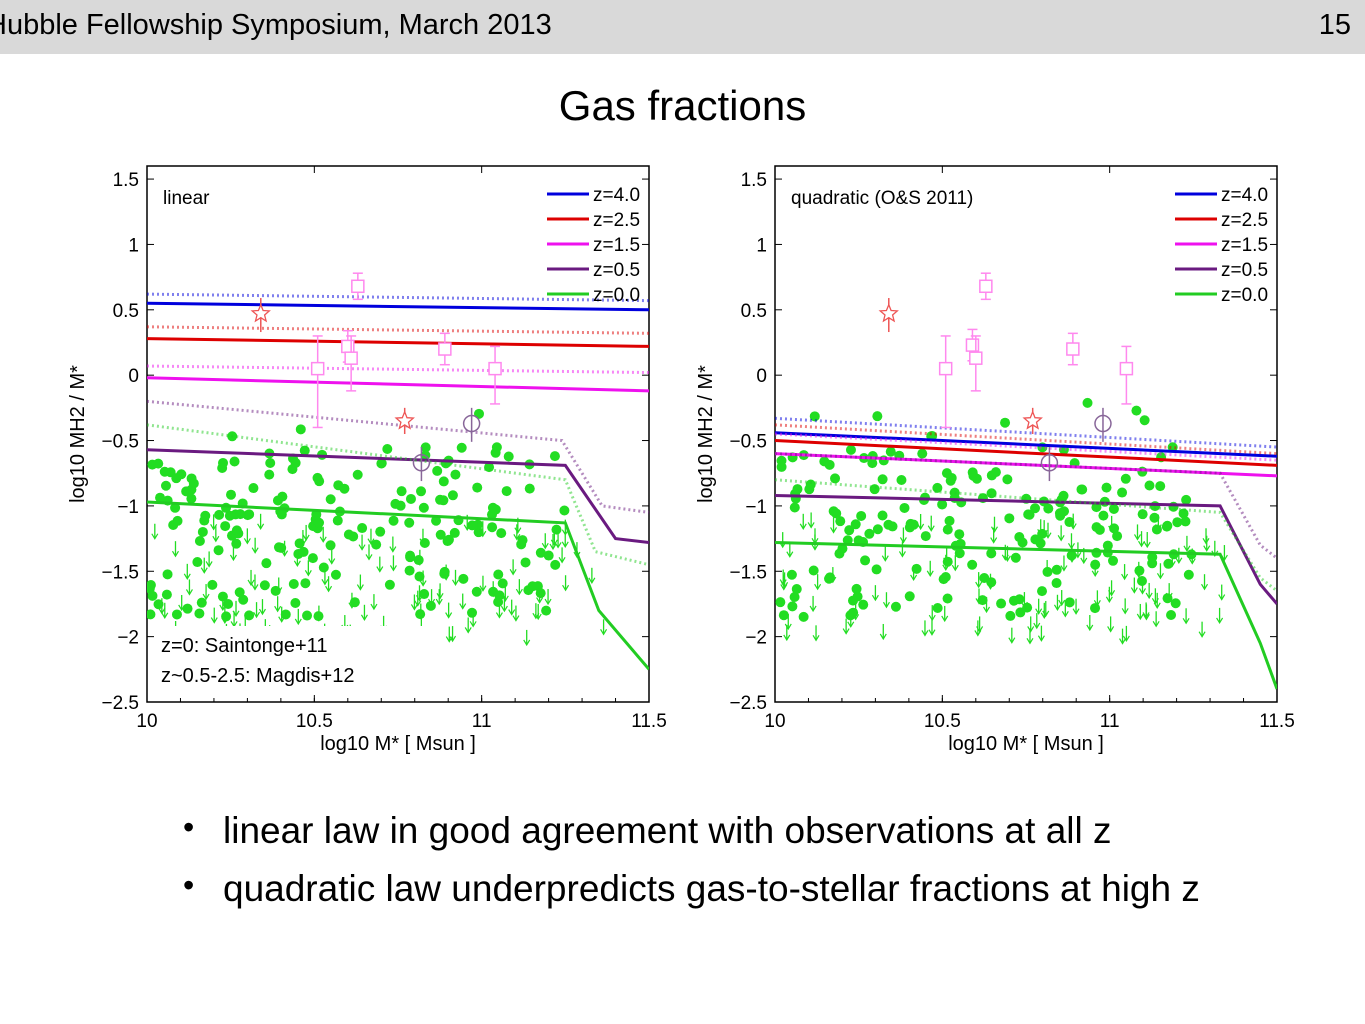  What do you see at coordinates (1277, 721) in the screenshot?
I see `x-tick-label: 11.5` at bounding box center [1277, 721].